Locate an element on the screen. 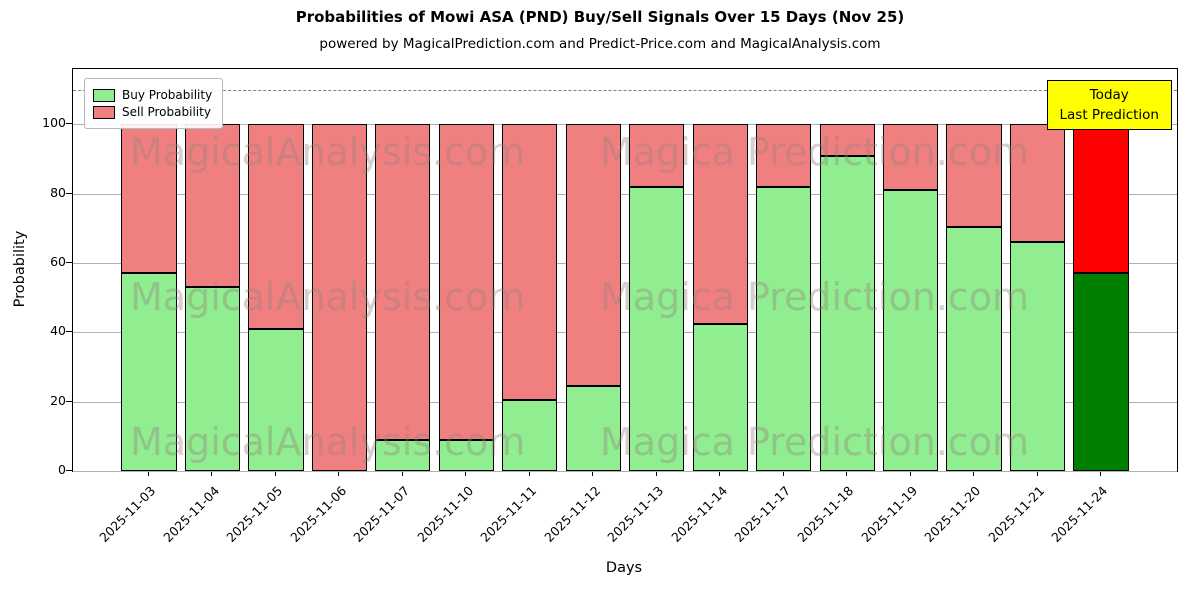  gridline-y0 is located at coordinates (625, 471).